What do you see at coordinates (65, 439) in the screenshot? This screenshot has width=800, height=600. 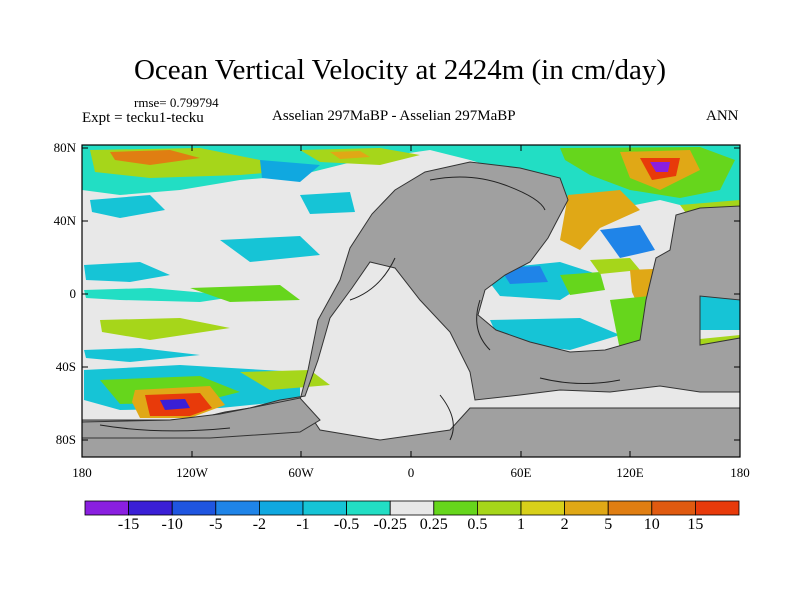 I see `lat-label-80s: 80S` at bounding box center [65, 439].